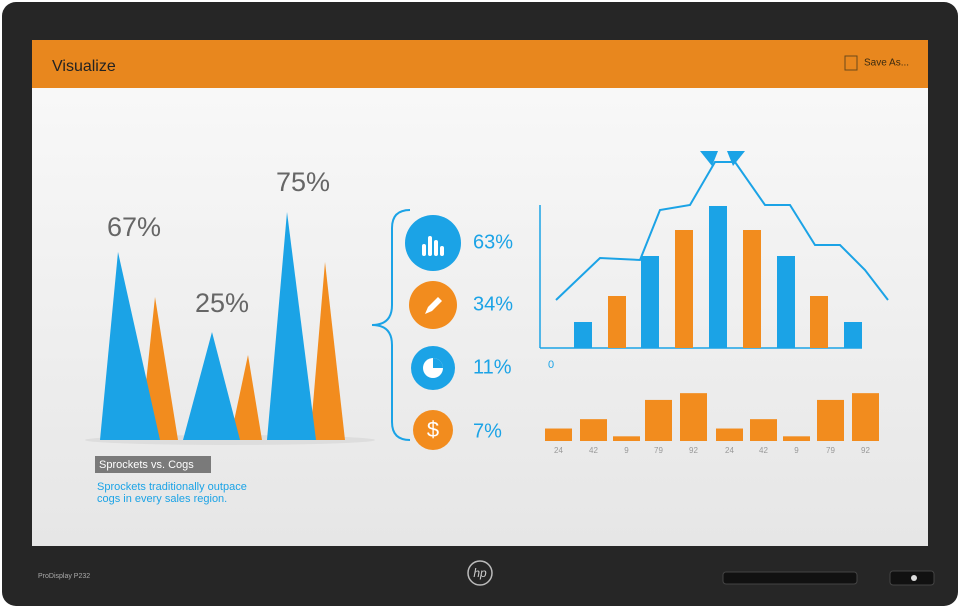  What do you see at coordinates (851, 63) in the screenshot?
I see `save-icon` at bounding box center [851, 63].